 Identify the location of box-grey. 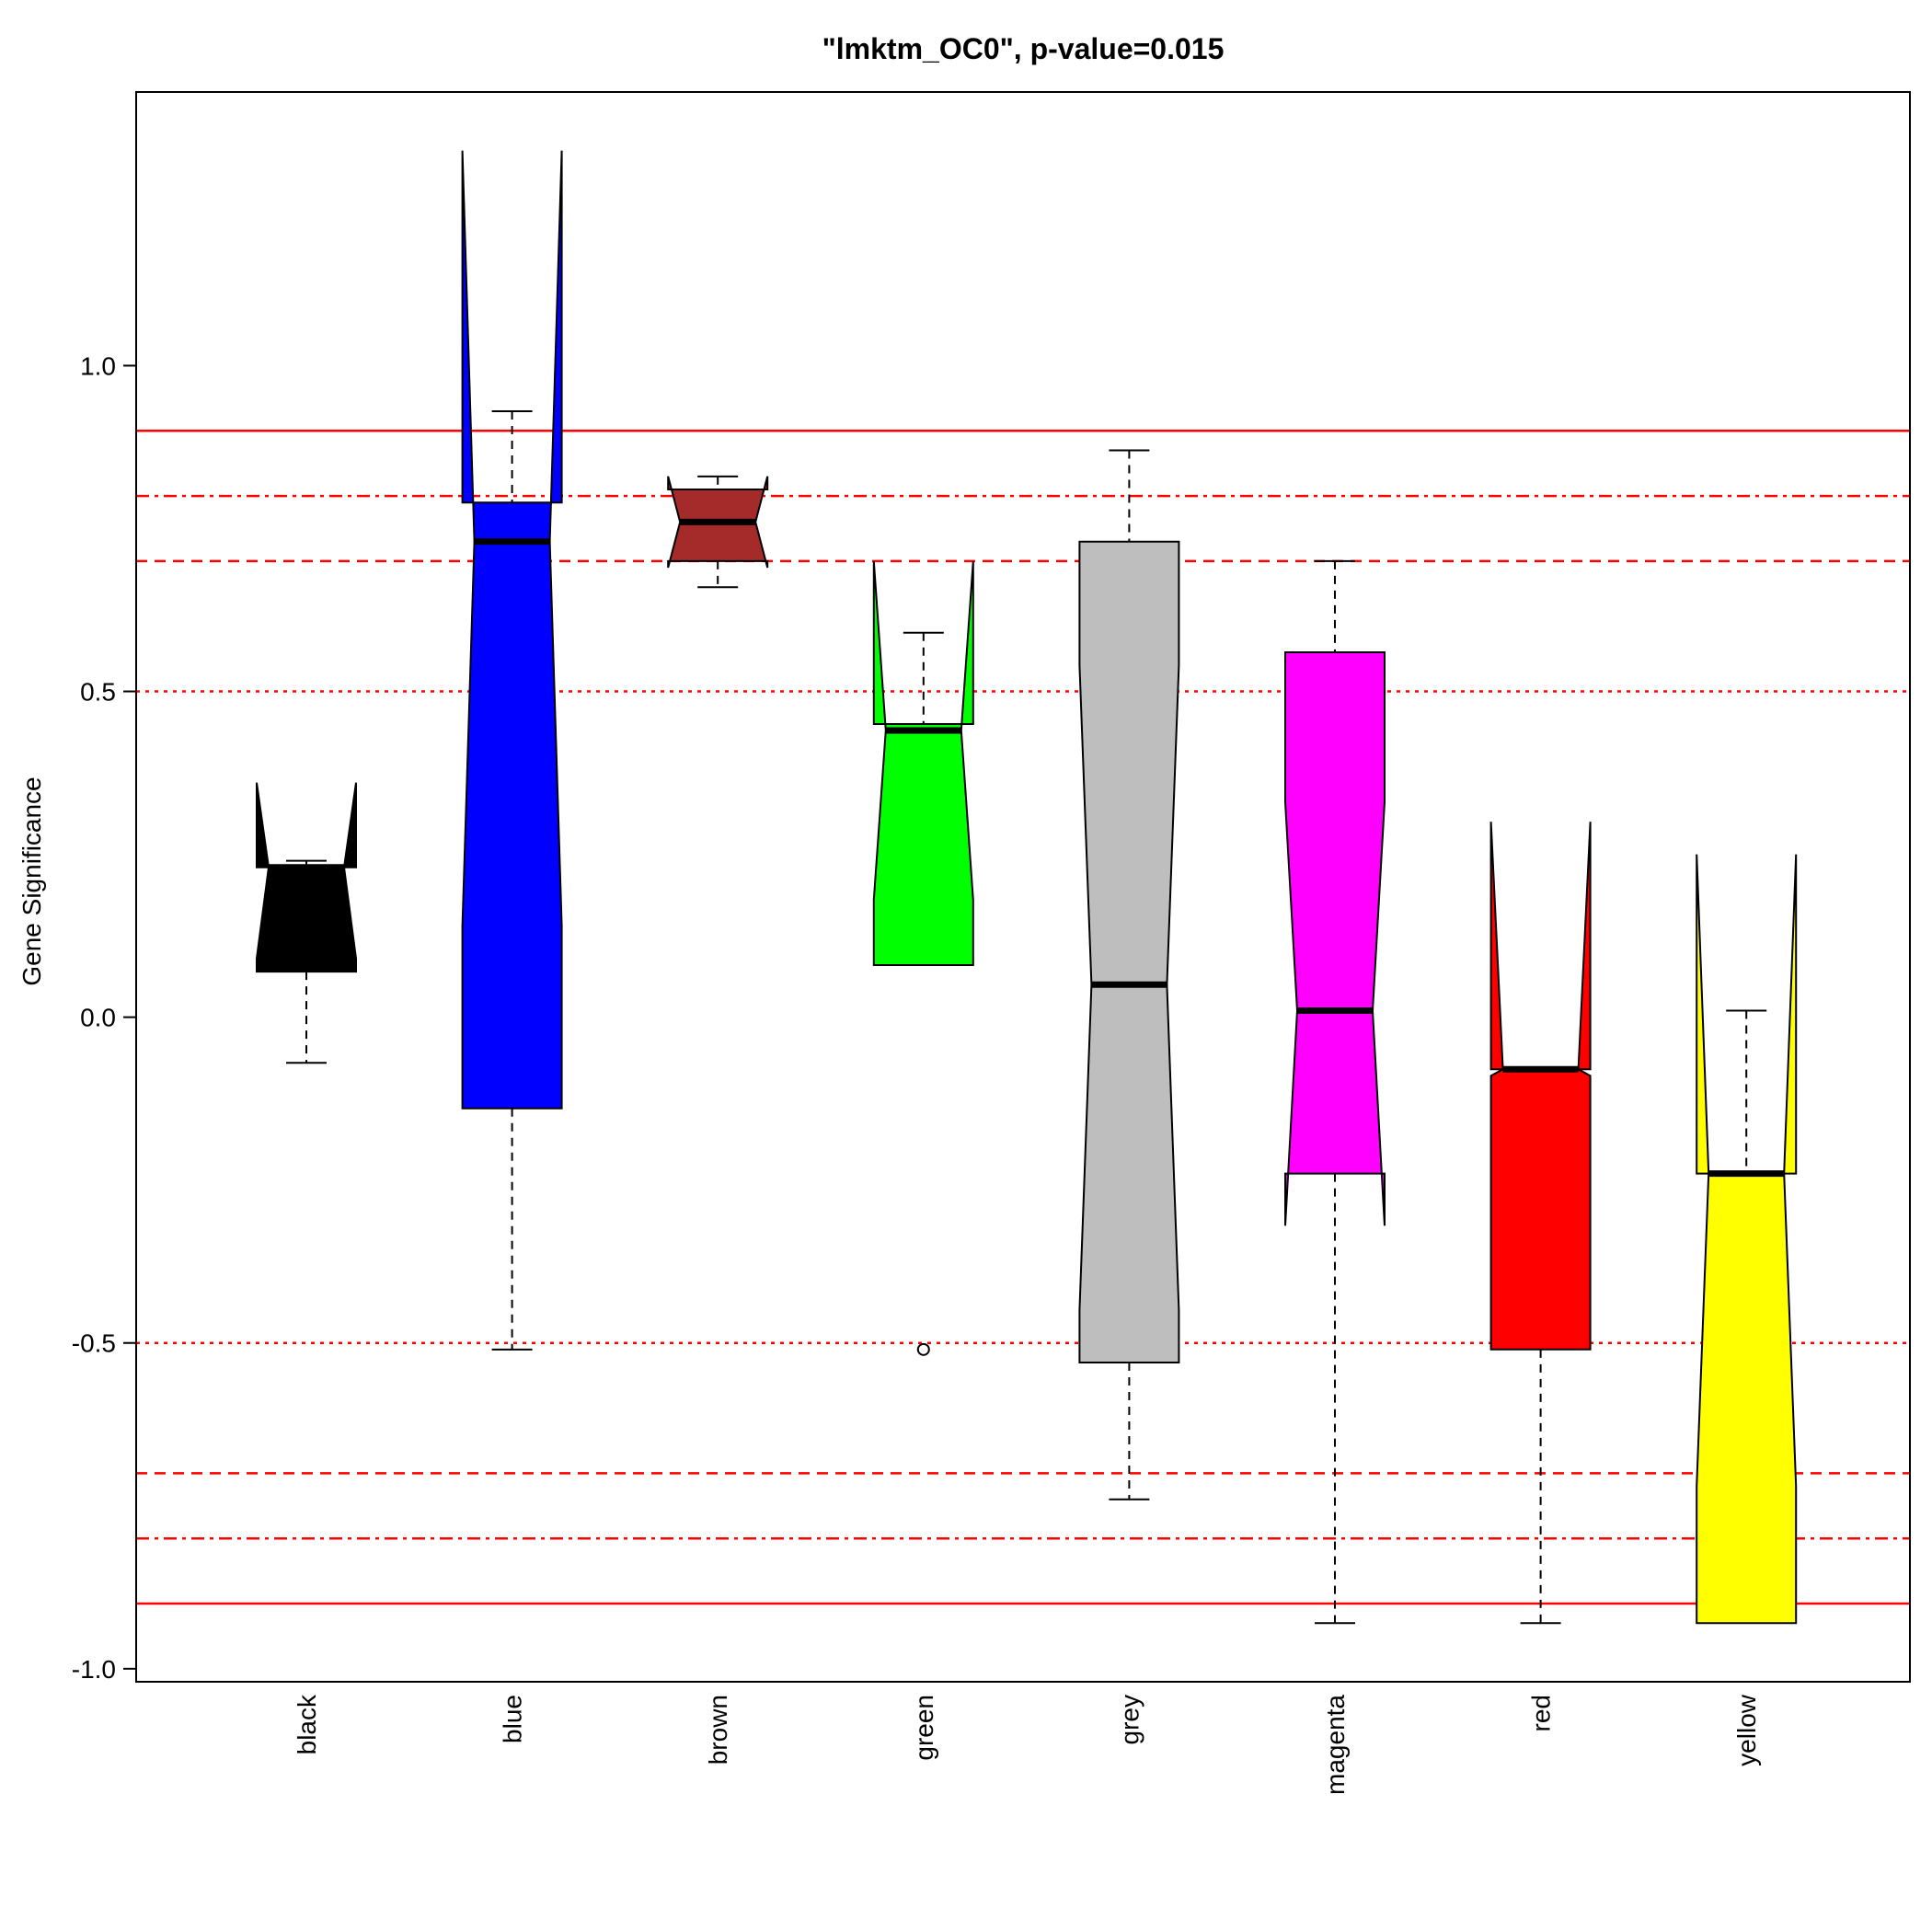
(1129, 975).